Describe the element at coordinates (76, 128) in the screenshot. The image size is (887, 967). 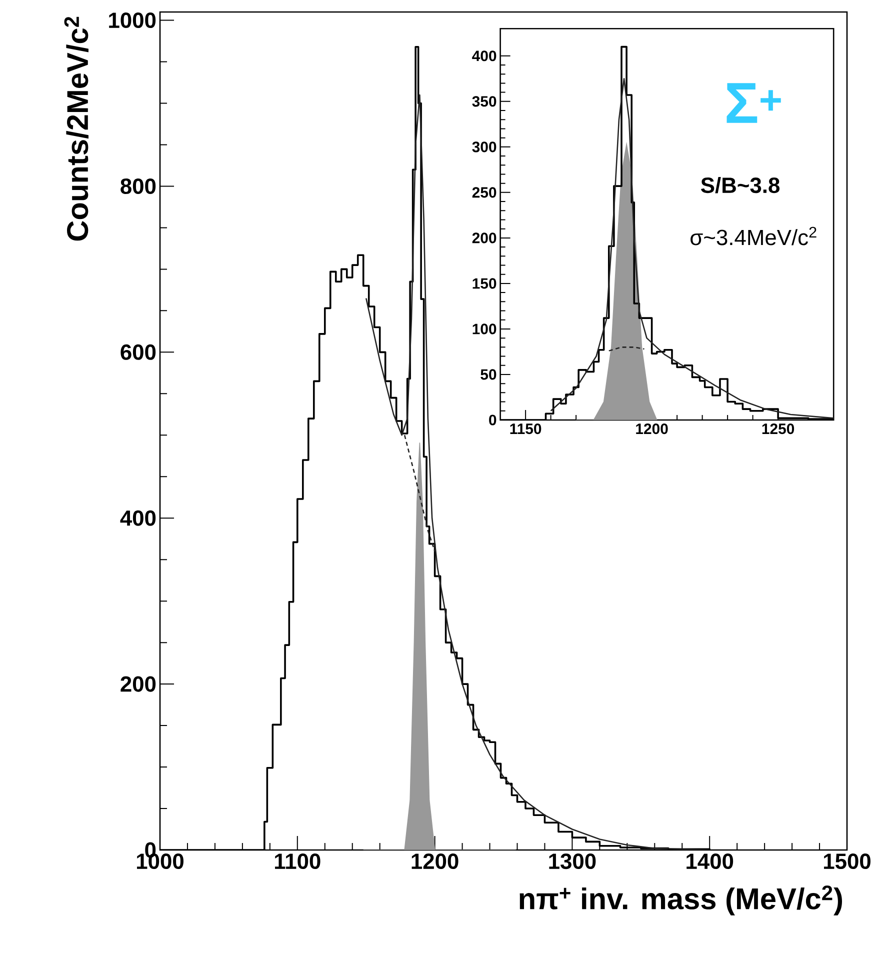
I see `y-axis-title: Counts/2MeV/c$^{2}$` at that location.